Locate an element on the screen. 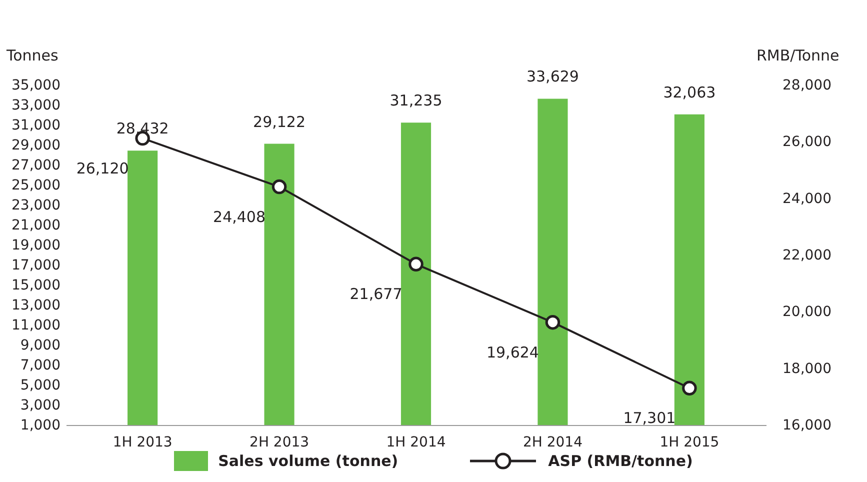 The height and width of the screenshot is (482, 867). y2-tick-label: 28,000 is located at coordinates (807, 86).